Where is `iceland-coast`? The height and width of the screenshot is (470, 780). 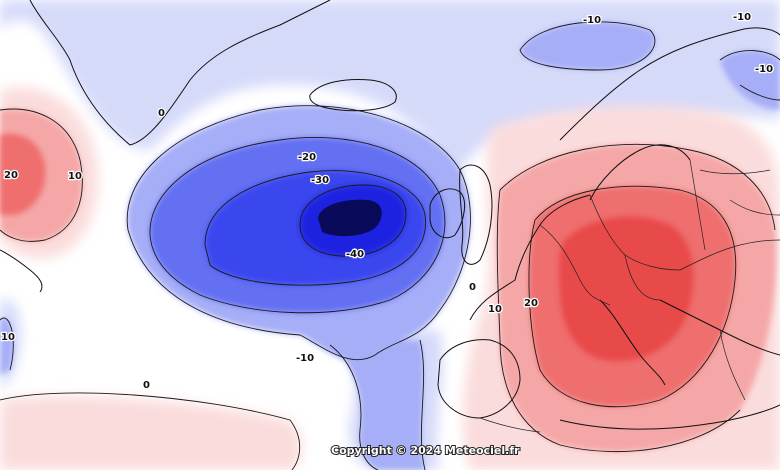
iceland-coast is located at coordinates (353, 95).